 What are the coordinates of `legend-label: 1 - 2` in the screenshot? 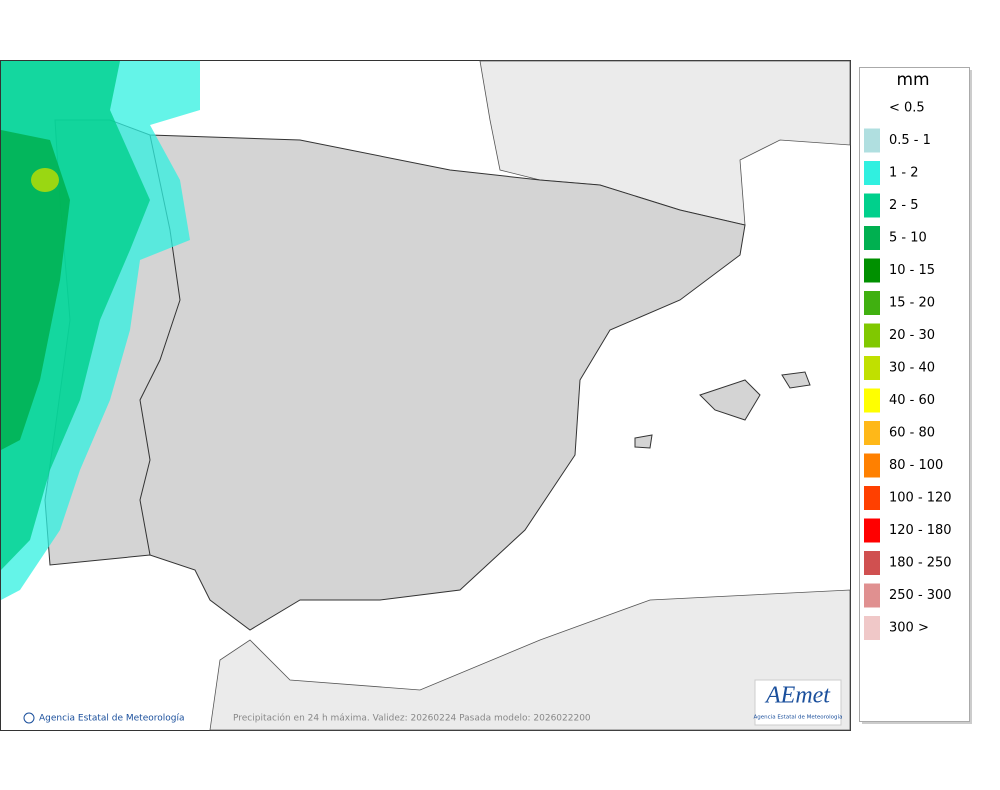 It's located at (904, 173).